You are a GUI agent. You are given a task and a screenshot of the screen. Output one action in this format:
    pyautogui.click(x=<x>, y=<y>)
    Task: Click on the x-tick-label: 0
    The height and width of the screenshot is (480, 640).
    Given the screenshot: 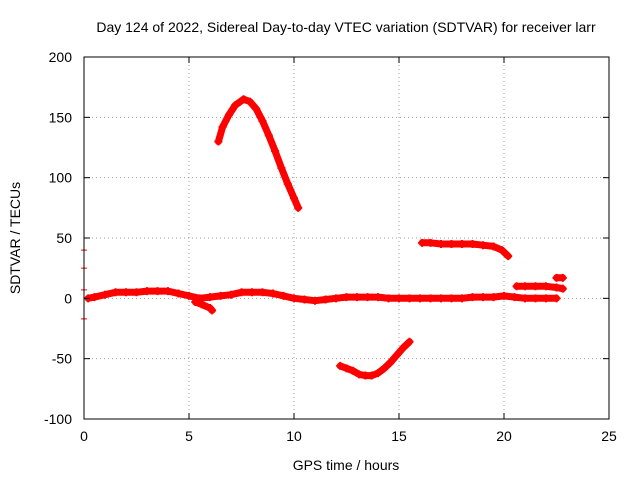 What is the action you would take?
    pyautogui.click(x=84, y=436)
    